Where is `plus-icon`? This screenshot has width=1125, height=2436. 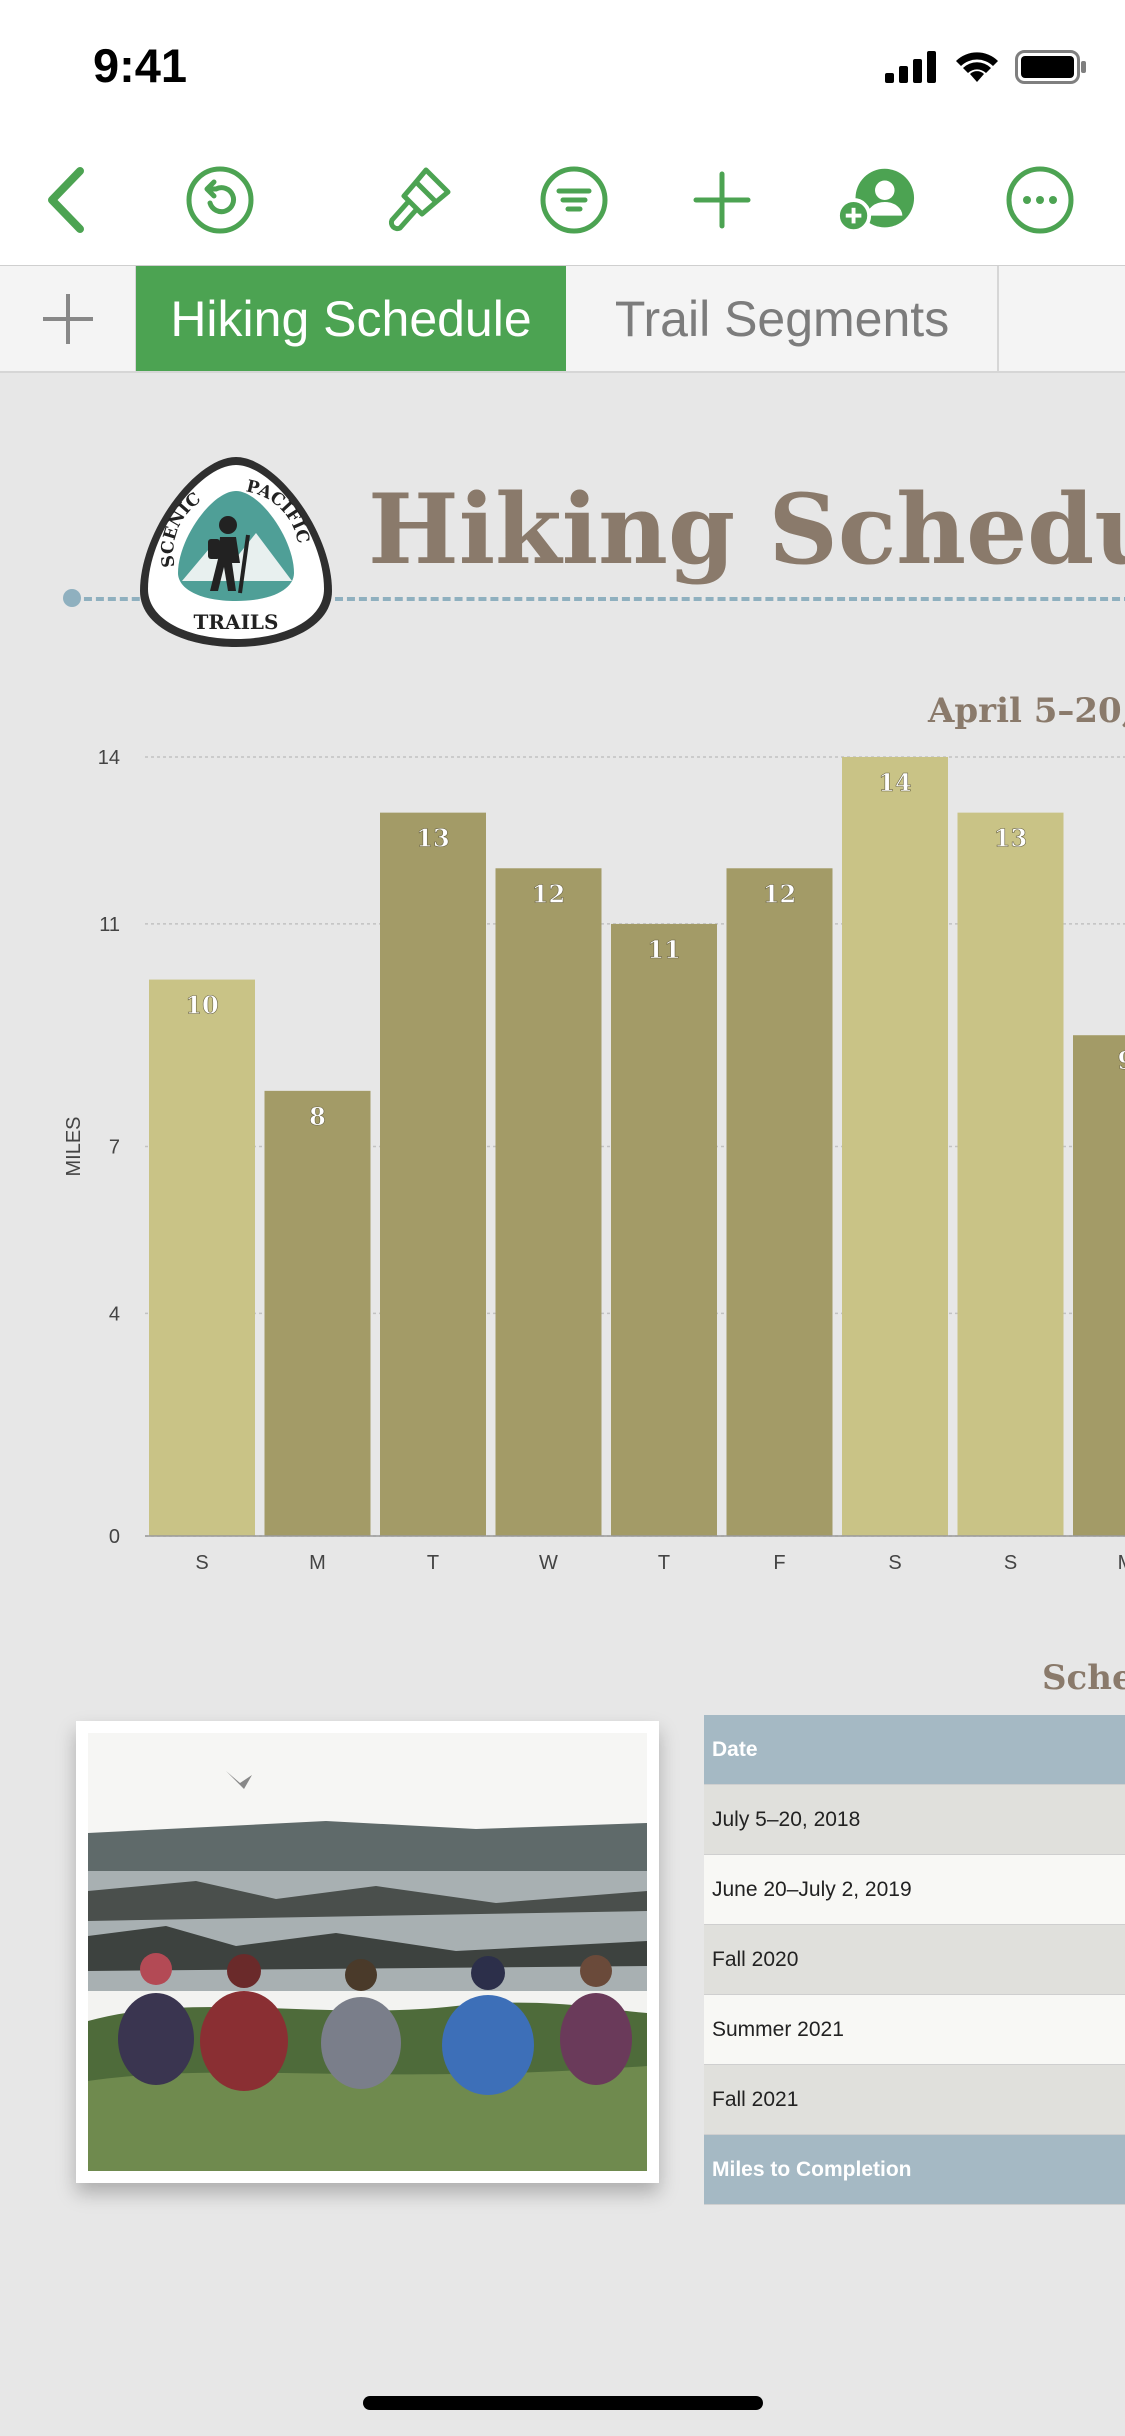
plus-icon is located at coordinates (67, 318).